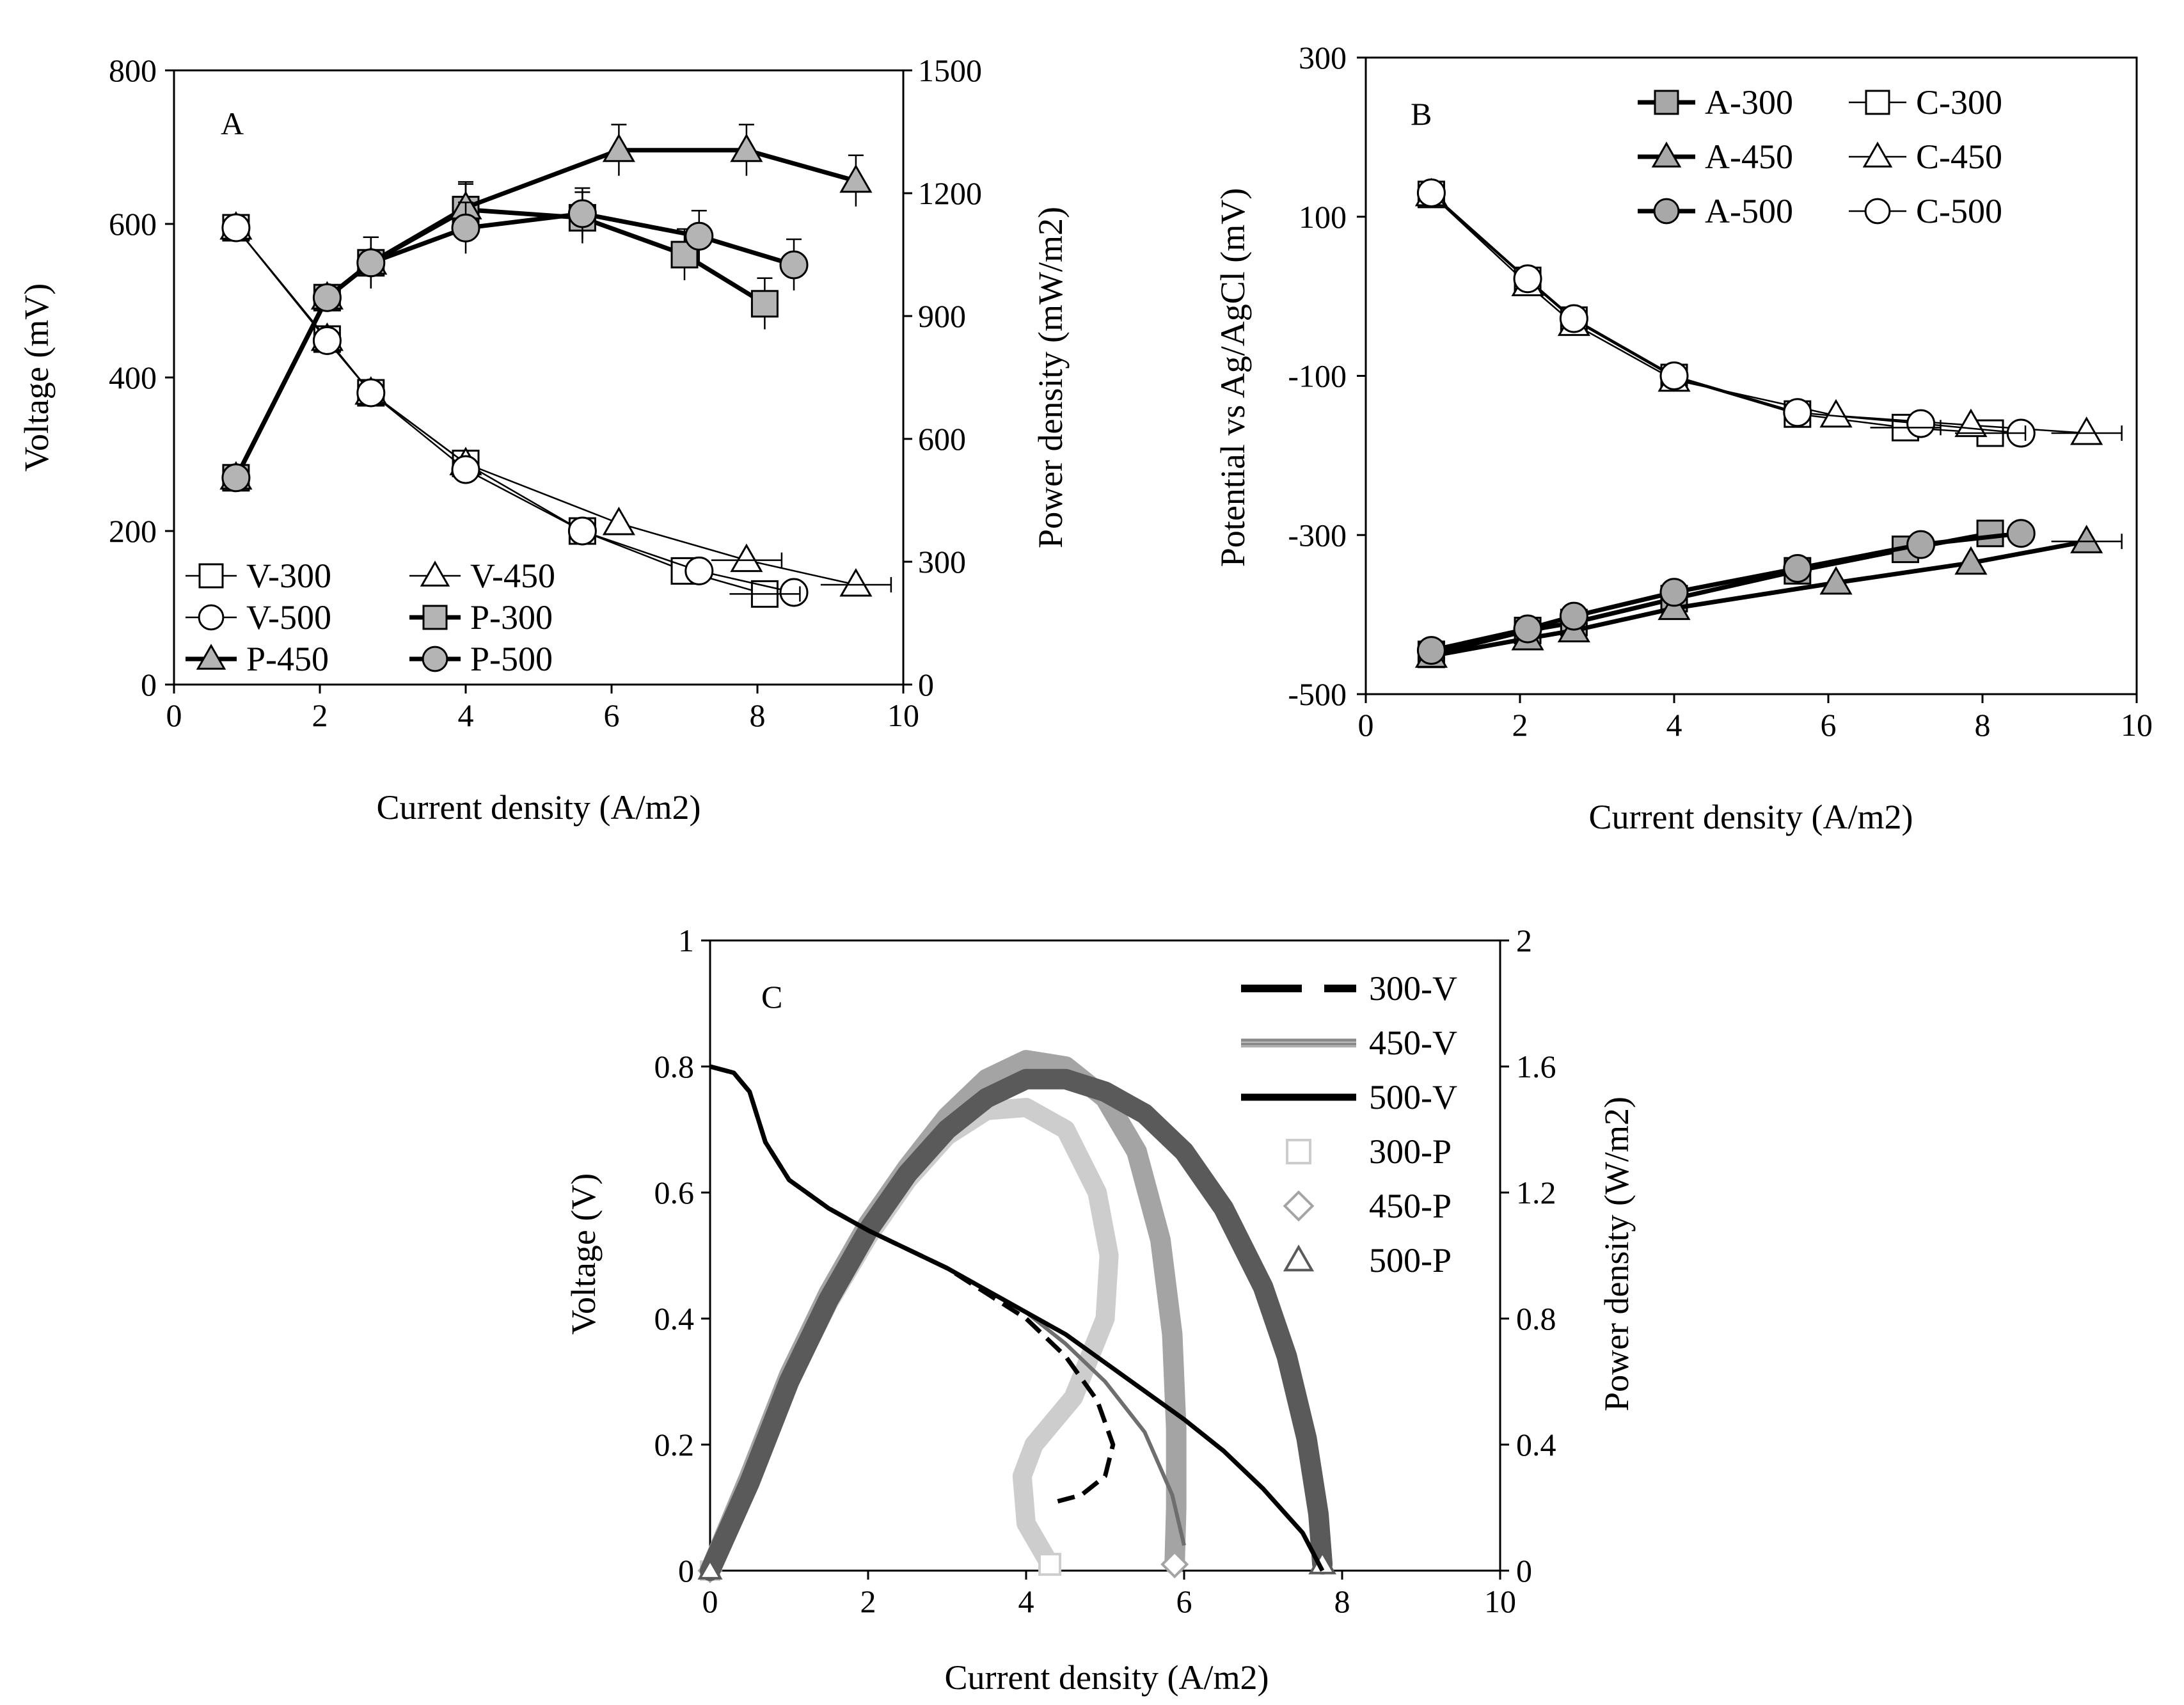 Image resolution: width=2184 pixels, height=1705 pixels. What do you see at coordinates (942, 439) in the screenshot?
I see `a-yr-label-2: 600` at bounding box center [942, 439].